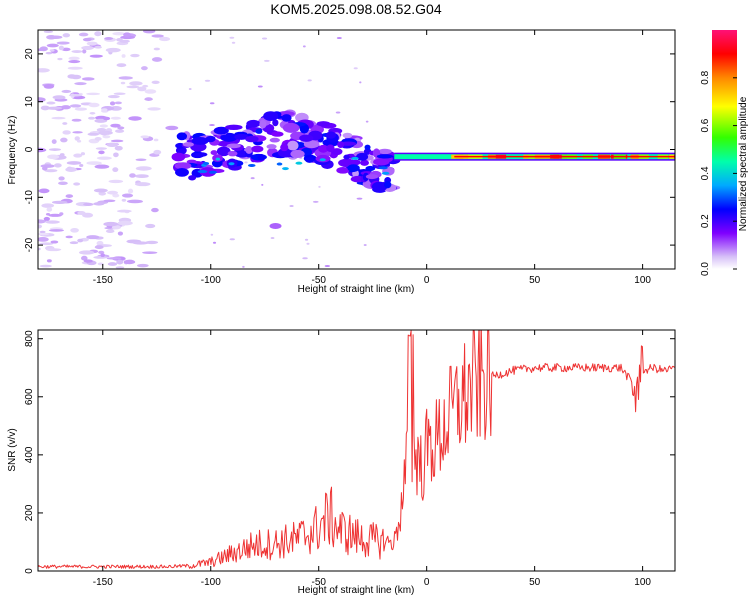  Describe the element at coordinates (29, 338) in the screenshot. I see `y-tick-label: 800` at that location.